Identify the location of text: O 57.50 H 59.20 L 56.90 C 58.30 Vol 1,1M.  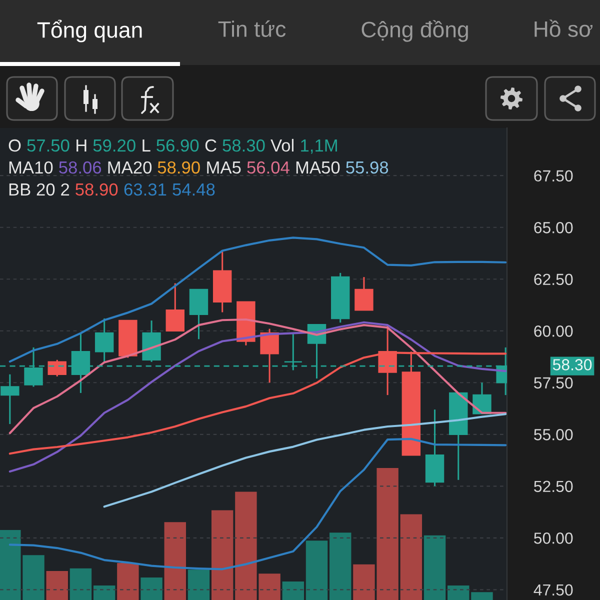
(172, 146).